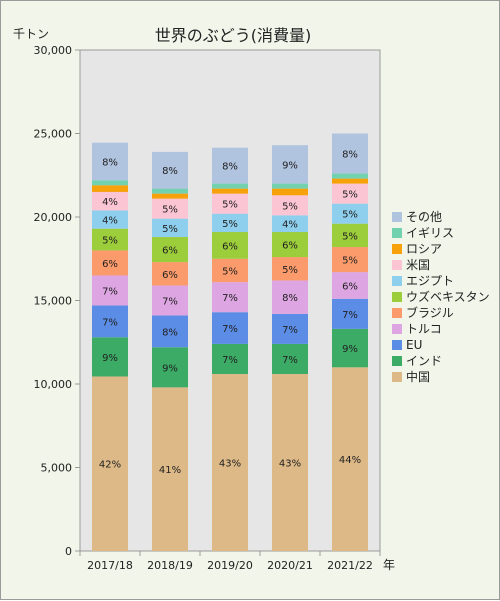 The image size is (500, 601). Describe the element at coordinates (424, 217) in the screenshot. I see `legend-label: その他` at that location.